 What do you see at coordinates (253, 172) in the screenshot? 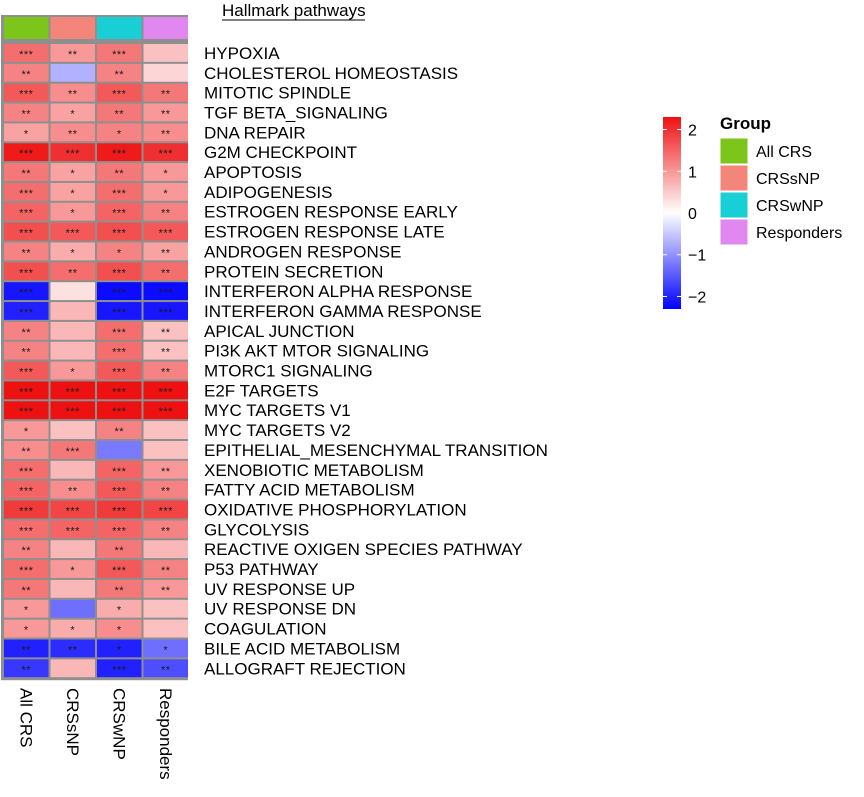
I see `row-label: APOPTOSIS` at bounding box center [253, 172].